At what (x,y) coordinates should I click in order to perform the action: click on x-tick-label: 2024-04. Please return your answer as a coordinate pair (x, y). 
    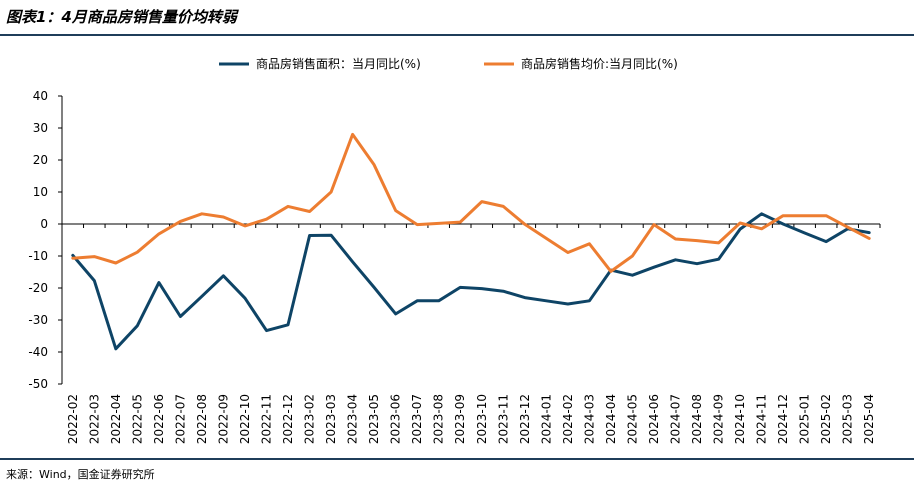
    Looking at the image, I should click on (611, 419).